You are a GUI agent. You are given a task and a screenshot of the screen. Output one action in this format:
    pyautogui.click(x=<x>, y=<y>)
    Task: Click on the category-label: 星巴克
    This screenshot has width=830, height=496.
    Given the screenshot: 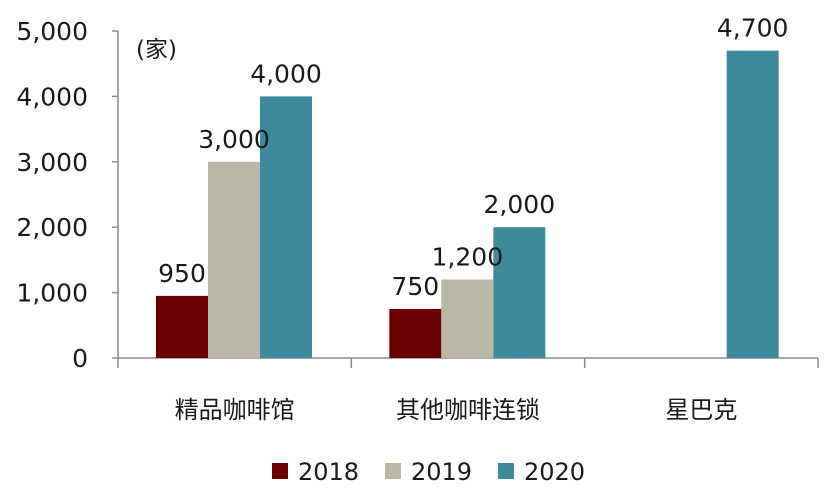 What is the action you would take?
    pyautogui.click(x=701, y=410)
    